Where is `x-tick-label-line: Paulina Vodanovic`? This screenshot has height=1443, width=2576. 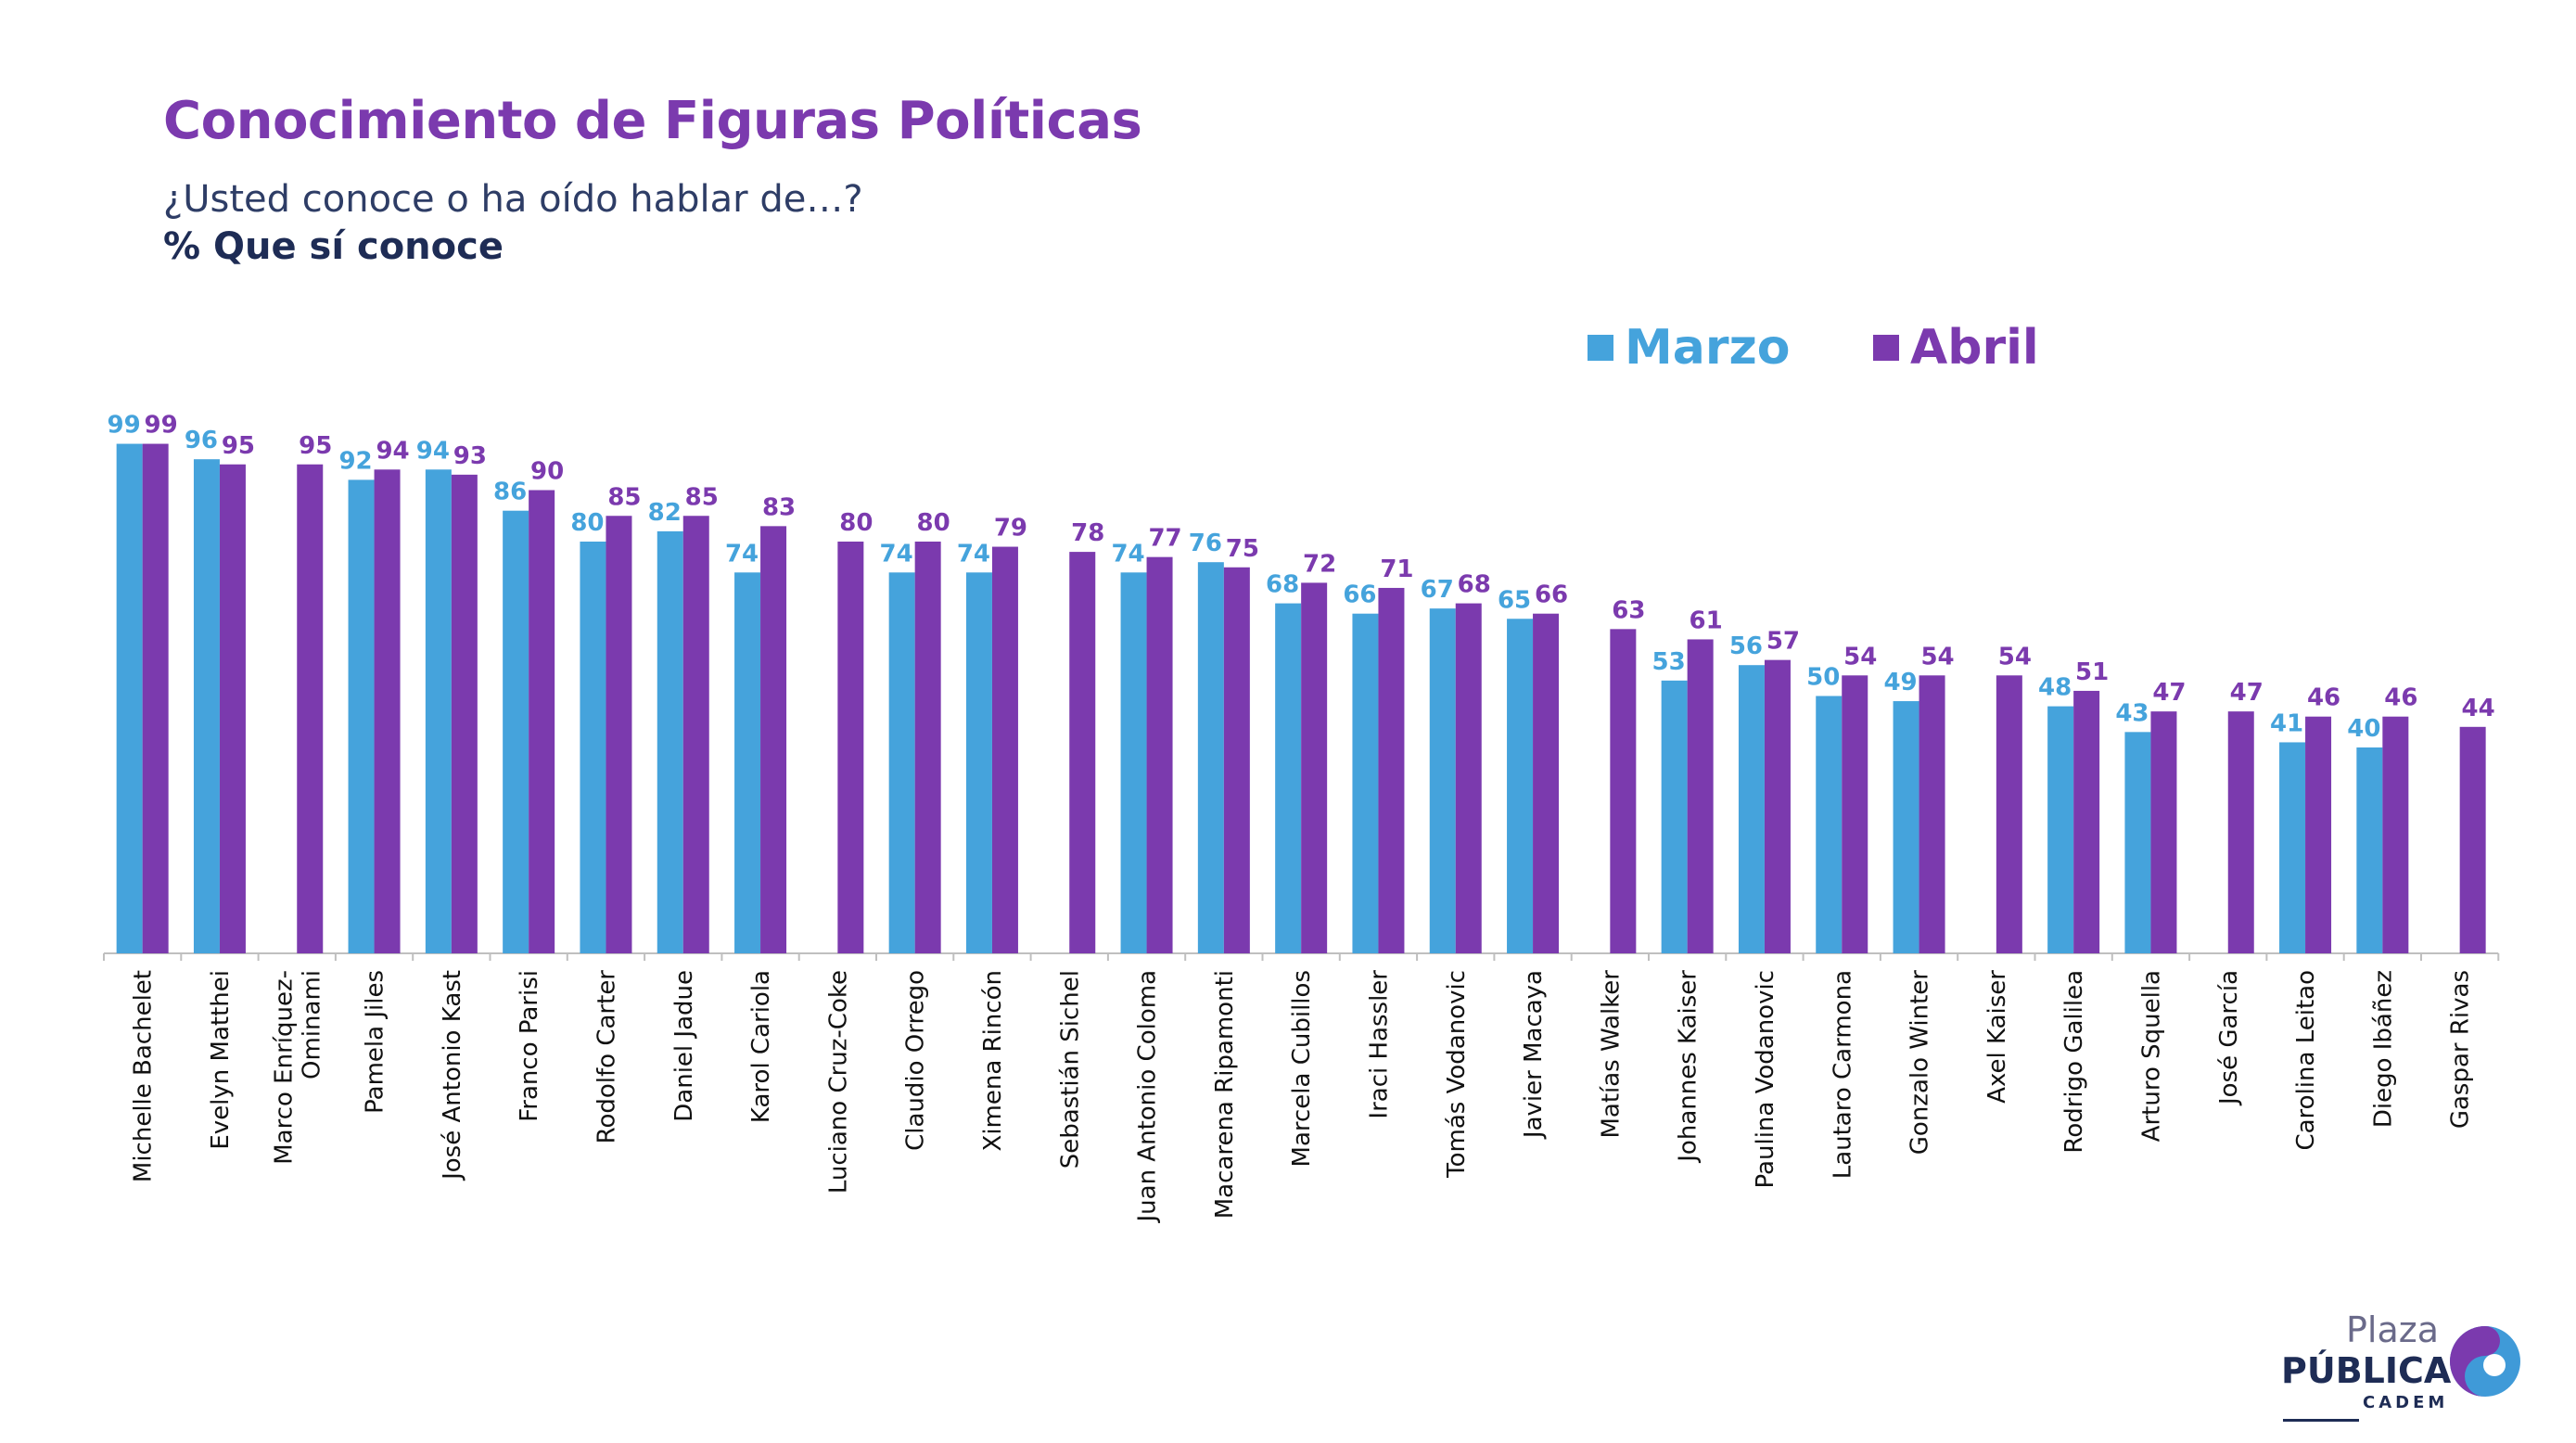
x-tick-label-line: Paulina Vodanovic is located at coordinates (1766, 1079).